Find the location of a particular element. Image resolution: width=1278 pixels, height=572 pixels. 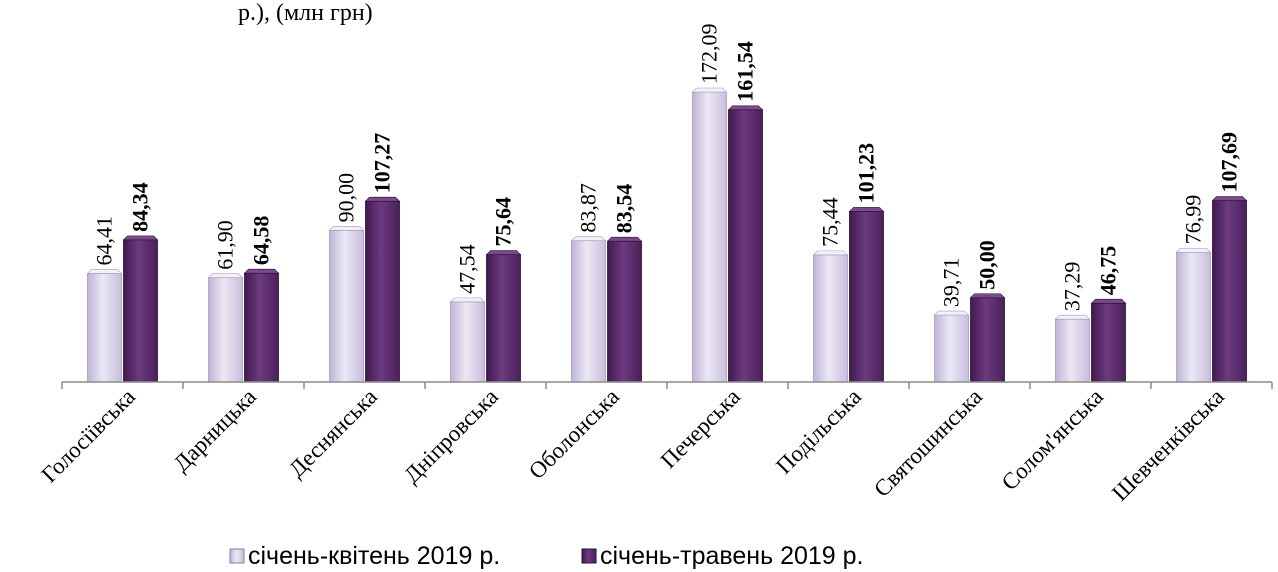

value-label-jan-apr: 37,29 is located at coordinates (1072, 287).